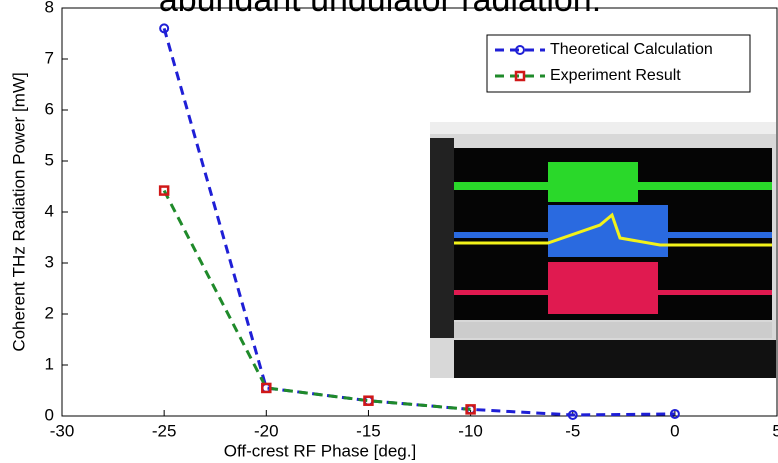 The width and height of the screenshot is (778, 463). I want to click on y-tick-label: 0, so click(49, 414).